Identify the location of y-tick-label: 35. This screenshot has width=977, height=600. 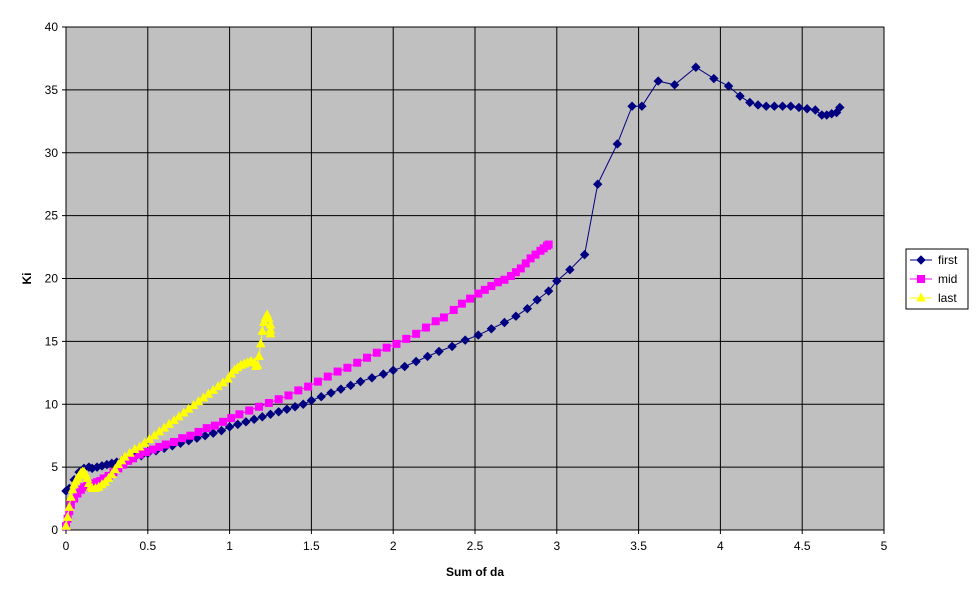
(52, 90).